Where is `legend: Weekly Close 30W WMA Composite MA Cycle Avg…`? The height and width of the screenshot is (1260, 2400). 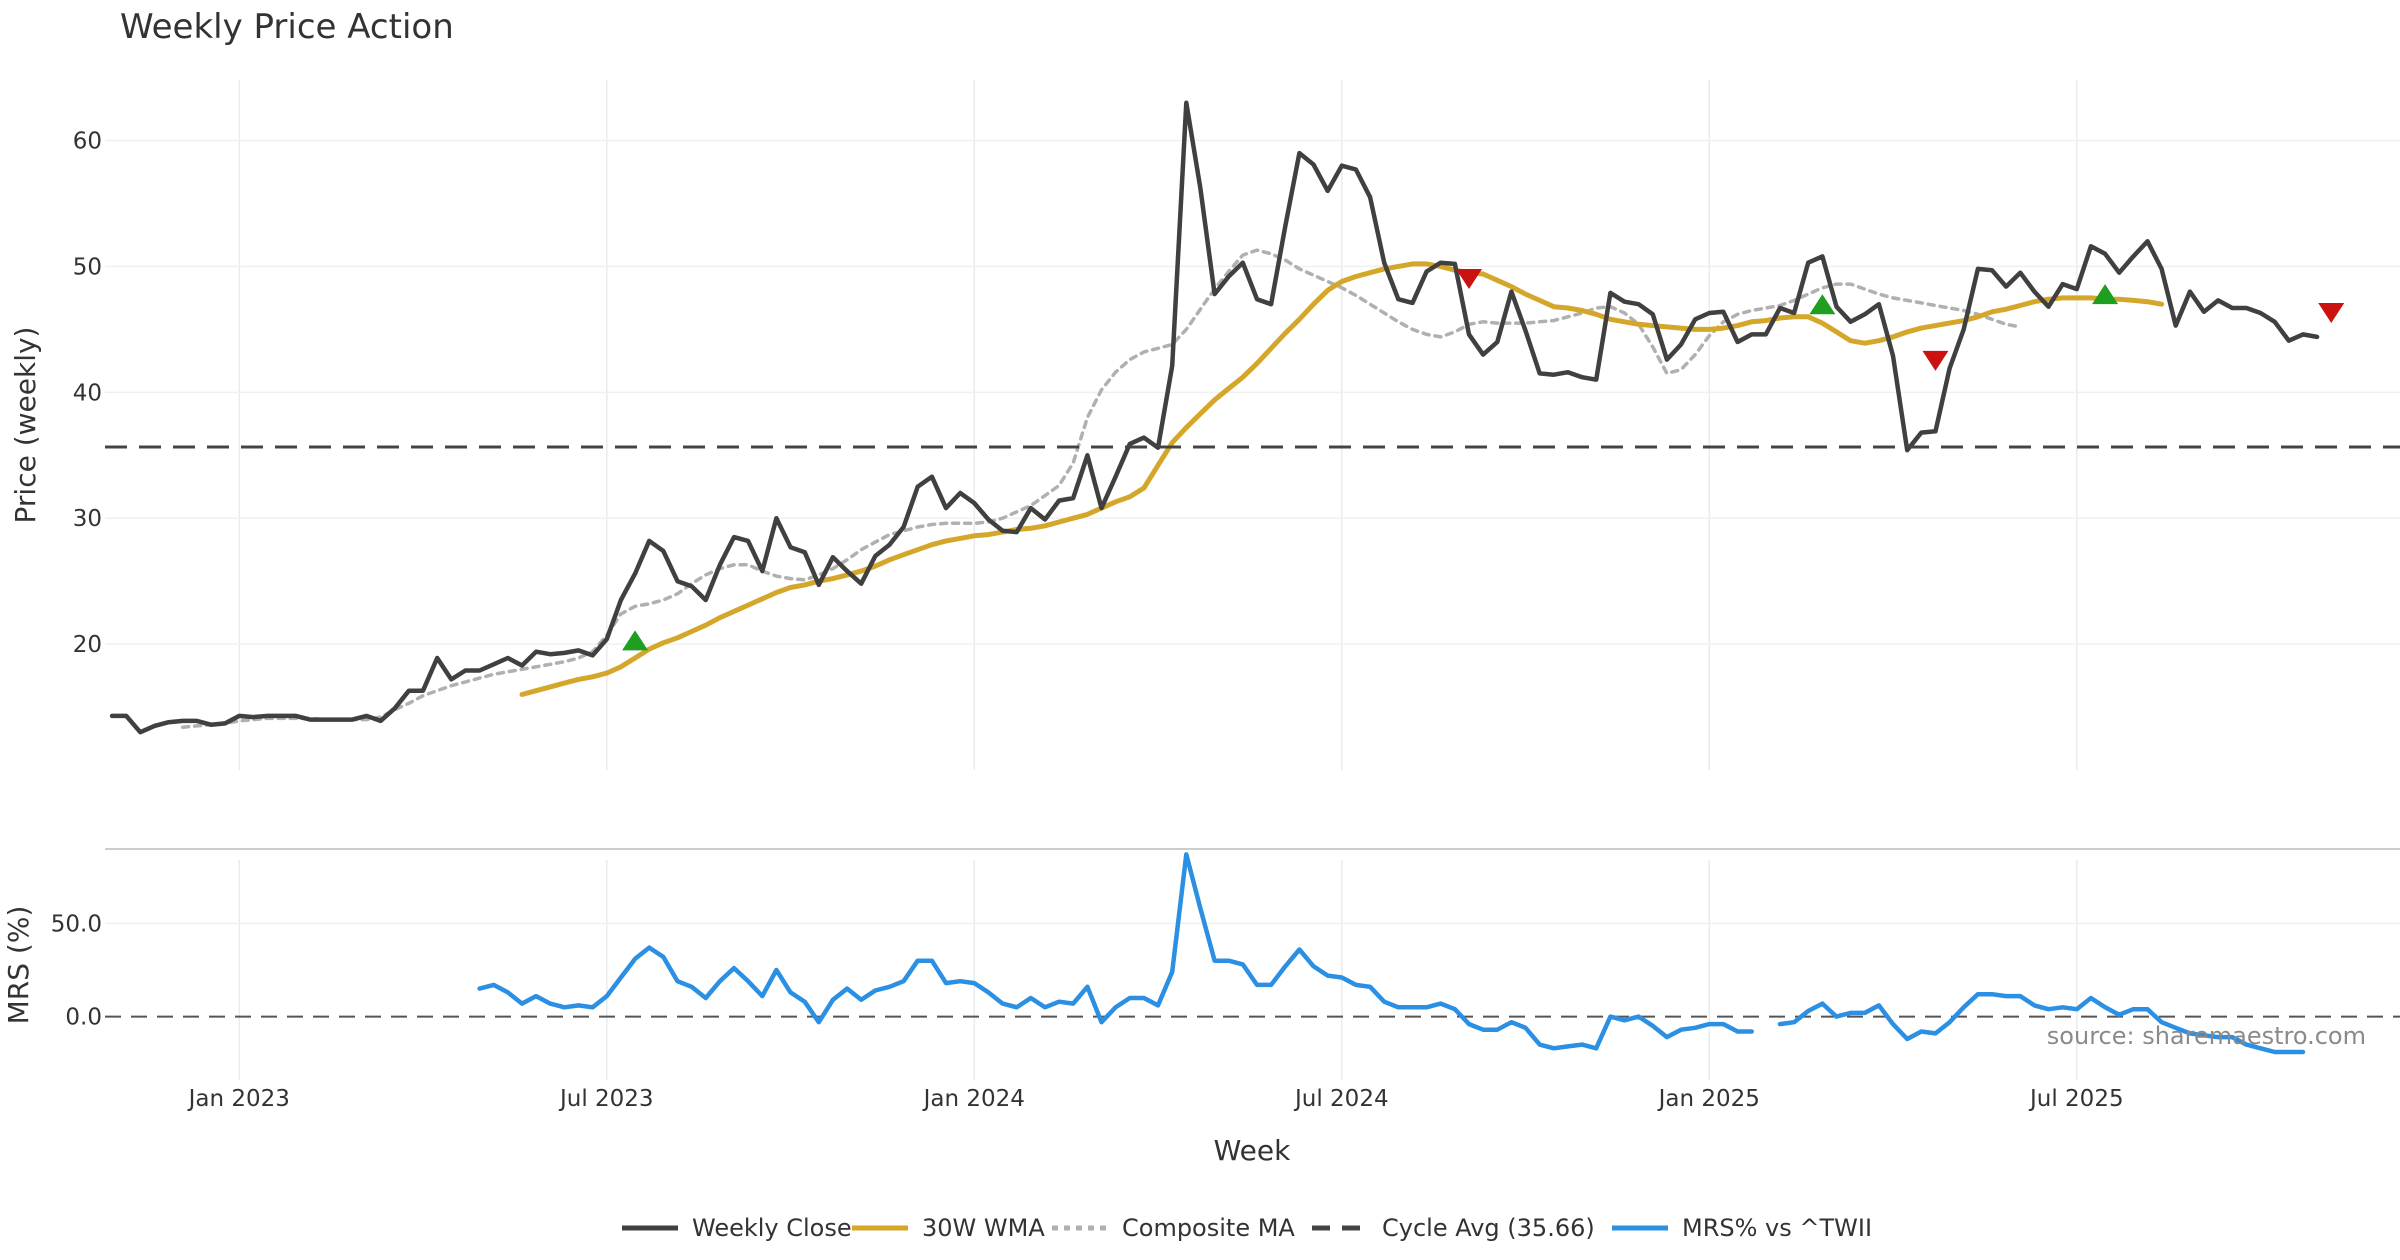
legend: Weekly Close 30W WMA Composite MA Cycle Avg… is located at coordinates (1247, 1228).